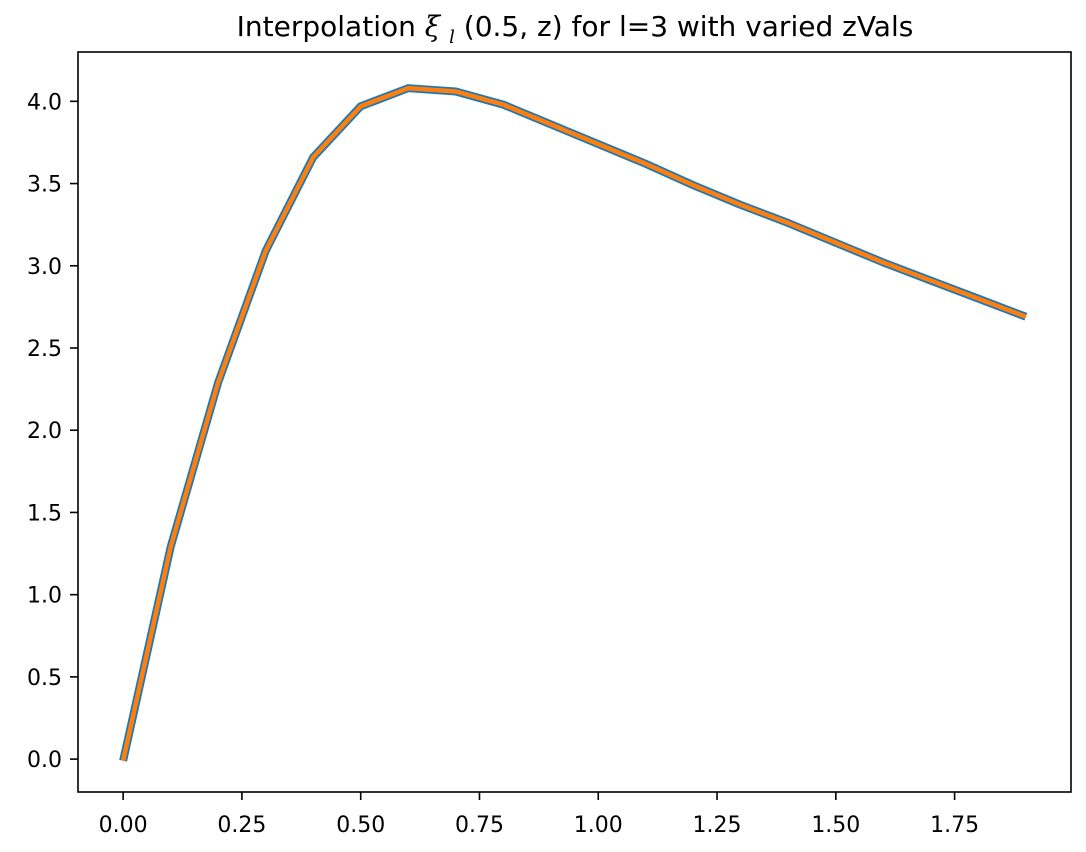 The width and height of the screenshot is (1086, 852). Describe the element at coordinates (123, 825) in the screenshot. I see `x-tick-label: 0.00` at that location.